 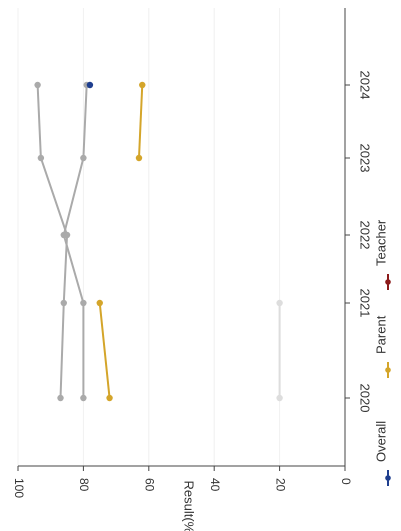 I want to click on y-tick-label-60: 60, so click(x=150, y=485).